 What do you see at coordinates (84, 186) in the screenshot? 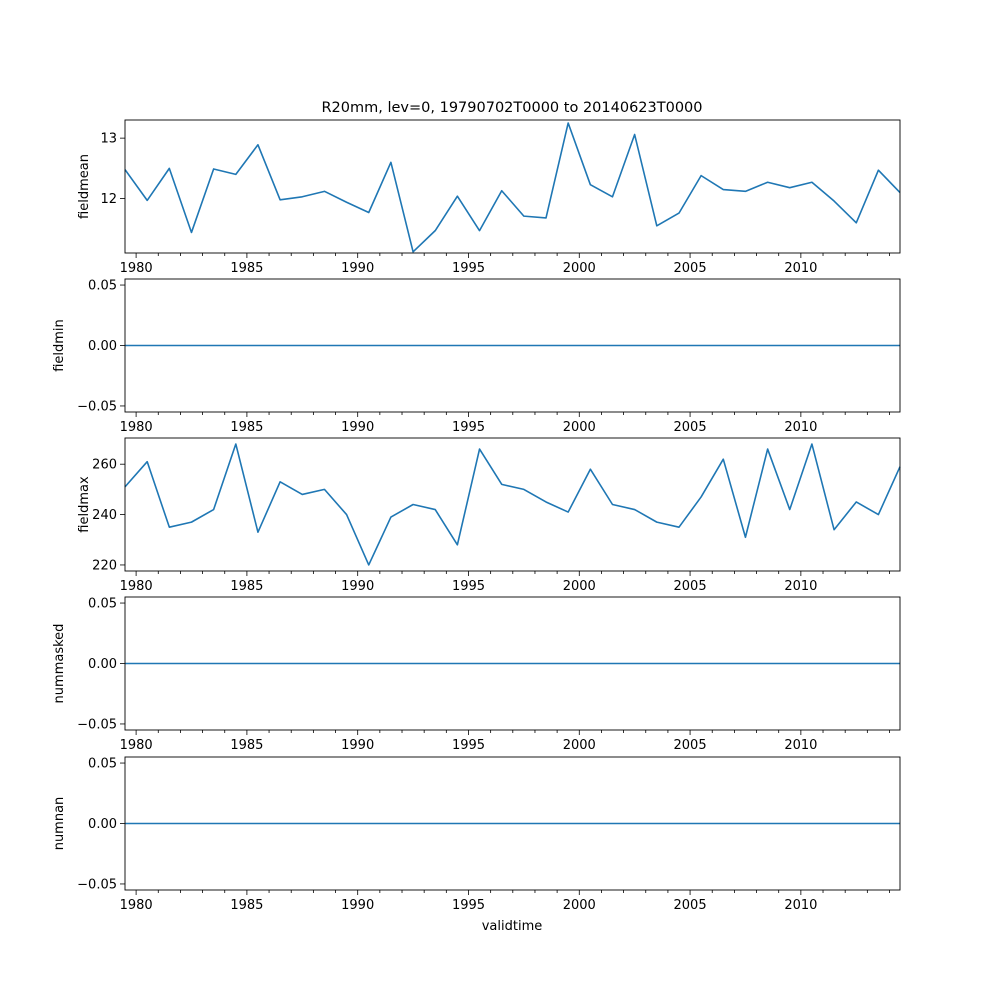
I see `y-axis-label: fieldmean` at bounding box center [84, 186].